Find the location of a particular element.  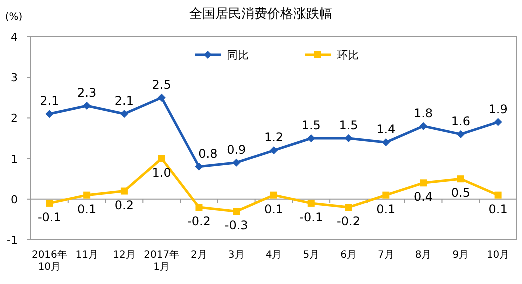

data-label: 0.5 is located at coordinates (460, 193).